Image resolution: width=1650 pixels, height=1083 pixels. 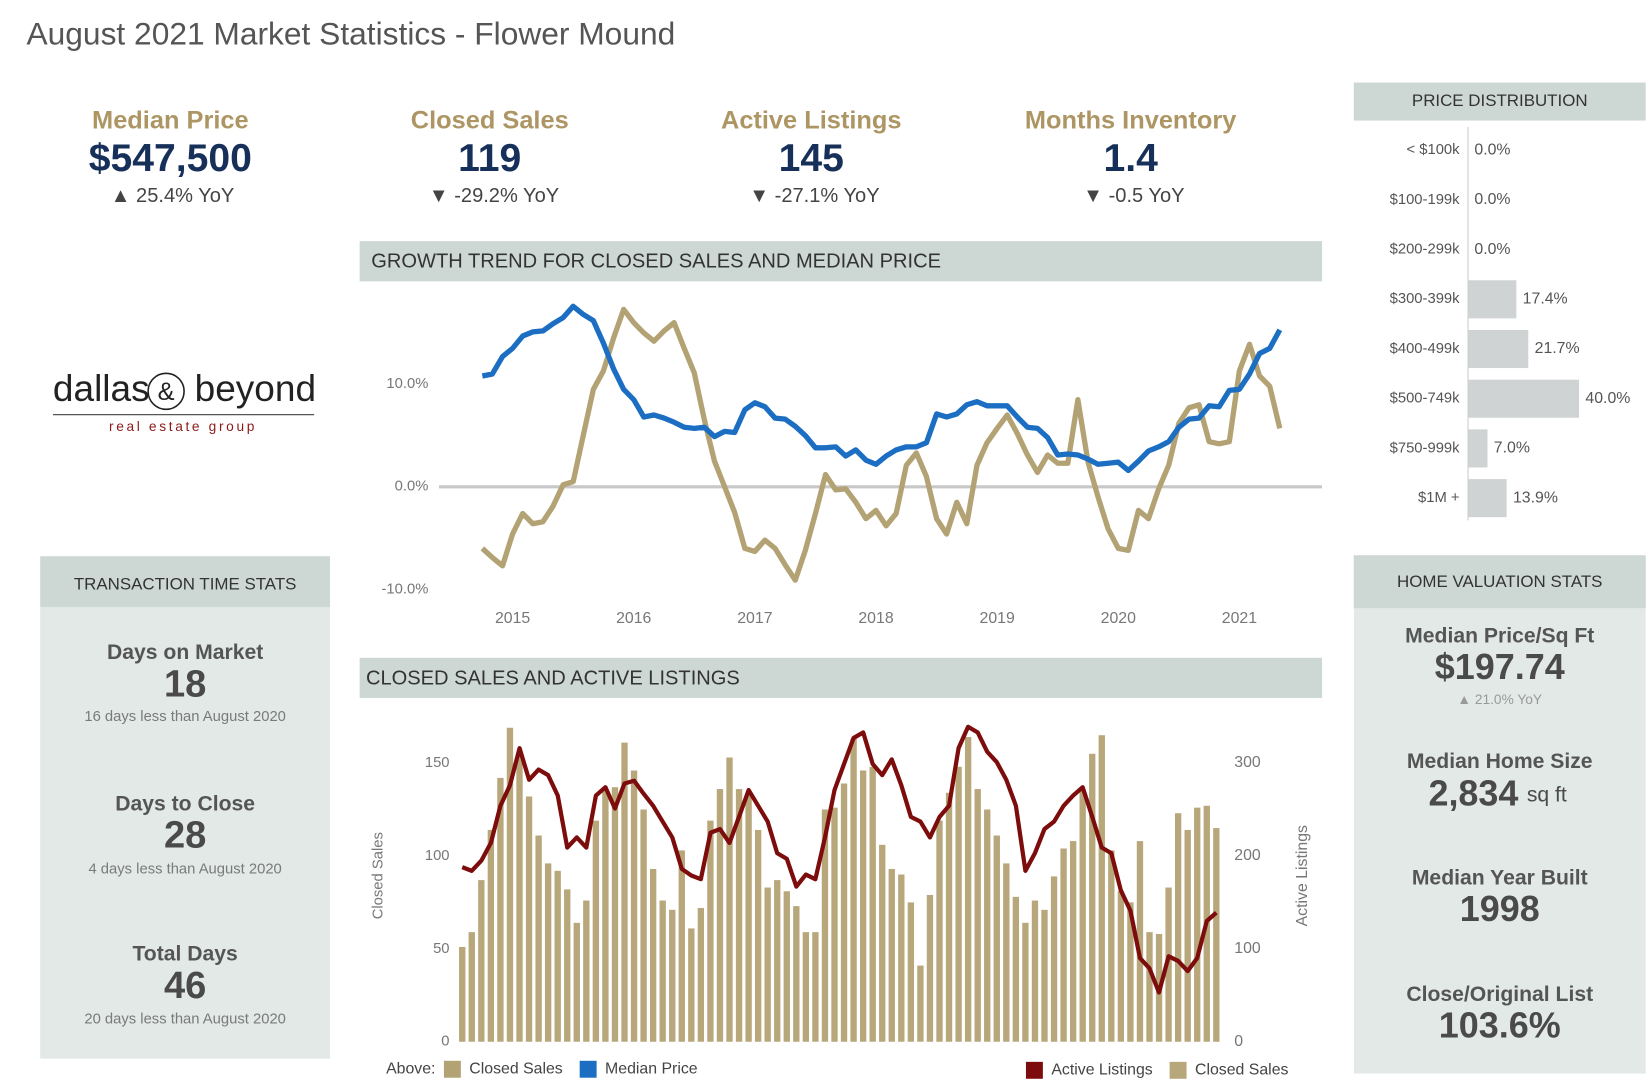 I want to click on panel-header, so click(x=185, y=582).